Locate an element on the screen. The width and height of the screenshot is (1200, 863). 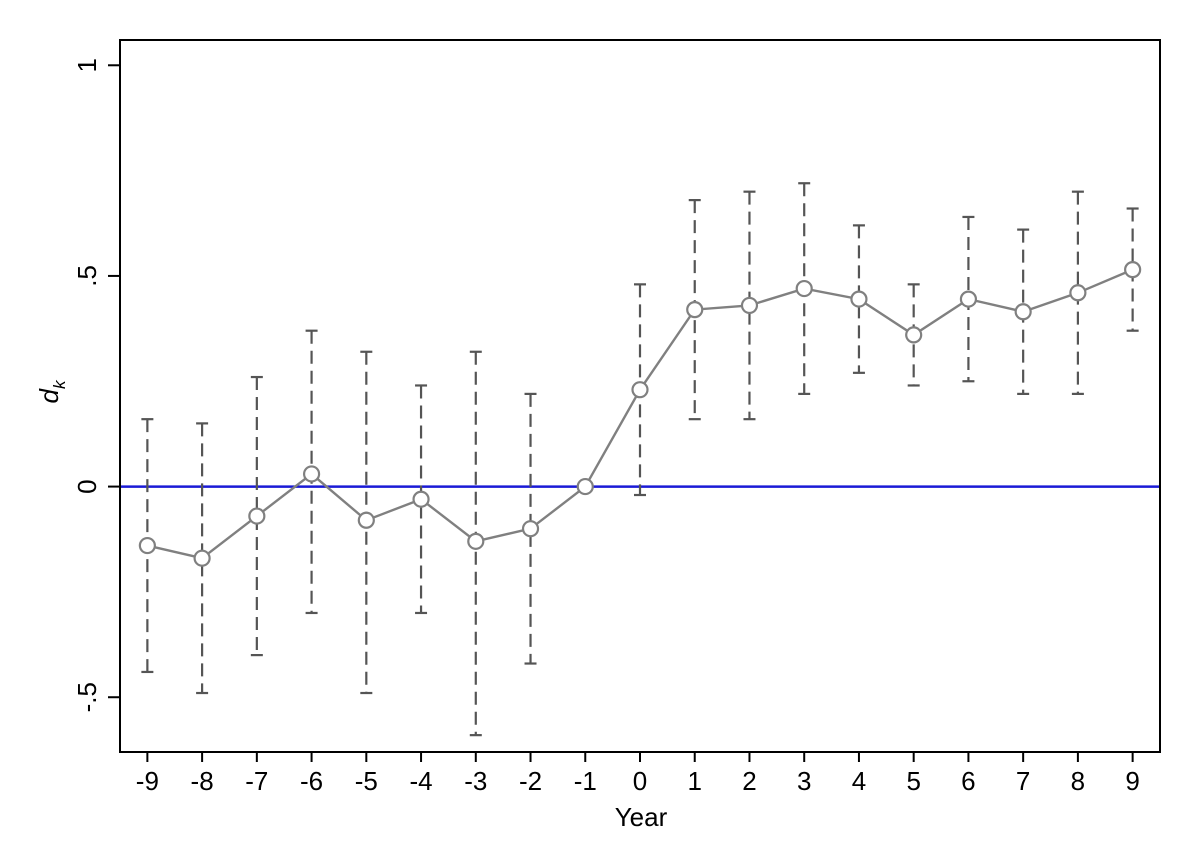
x-tick-label: -9 is located at coordinates (147, 781).